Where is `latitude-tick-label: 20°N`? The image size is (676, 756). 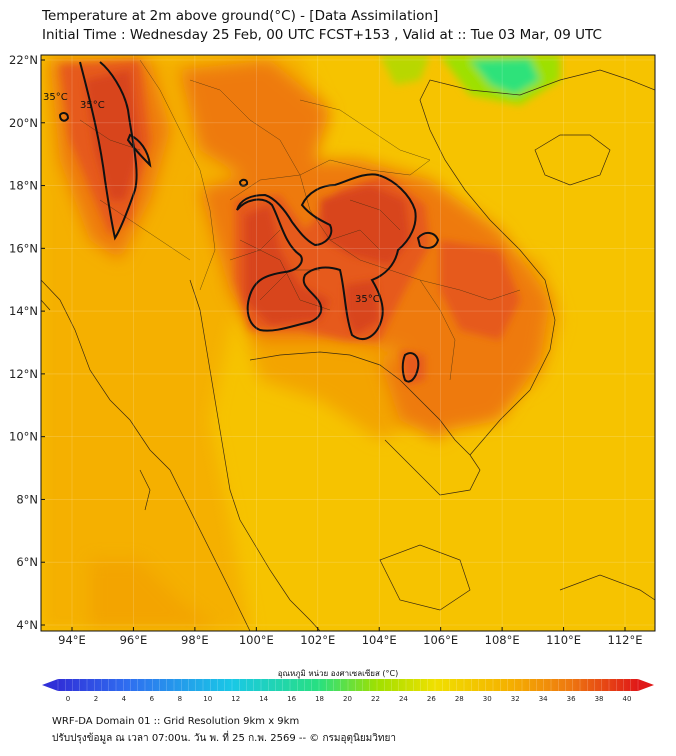
latitude-tick-label: 20°N is located at coordinates (23, 123).